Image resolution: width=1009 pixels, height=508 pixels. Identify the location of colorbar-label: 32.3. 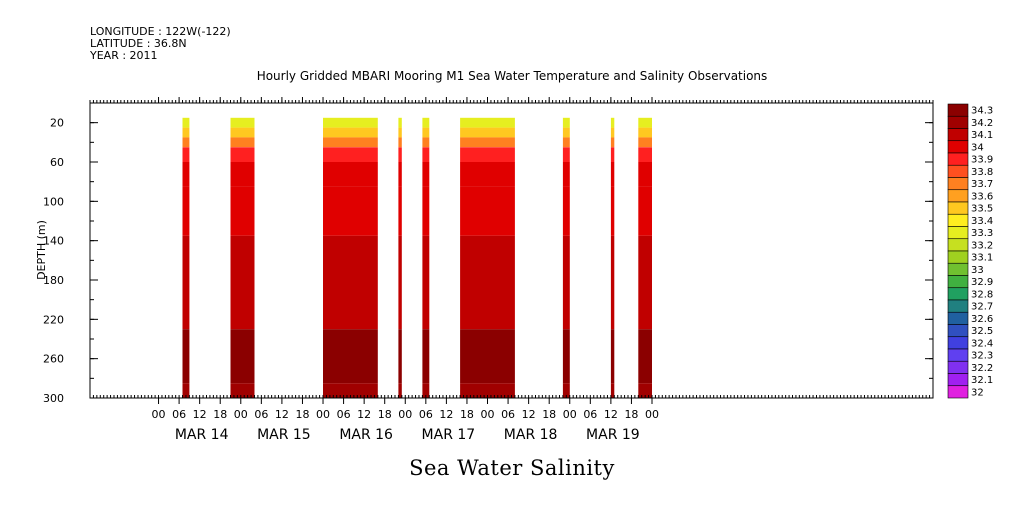
(982, 356).